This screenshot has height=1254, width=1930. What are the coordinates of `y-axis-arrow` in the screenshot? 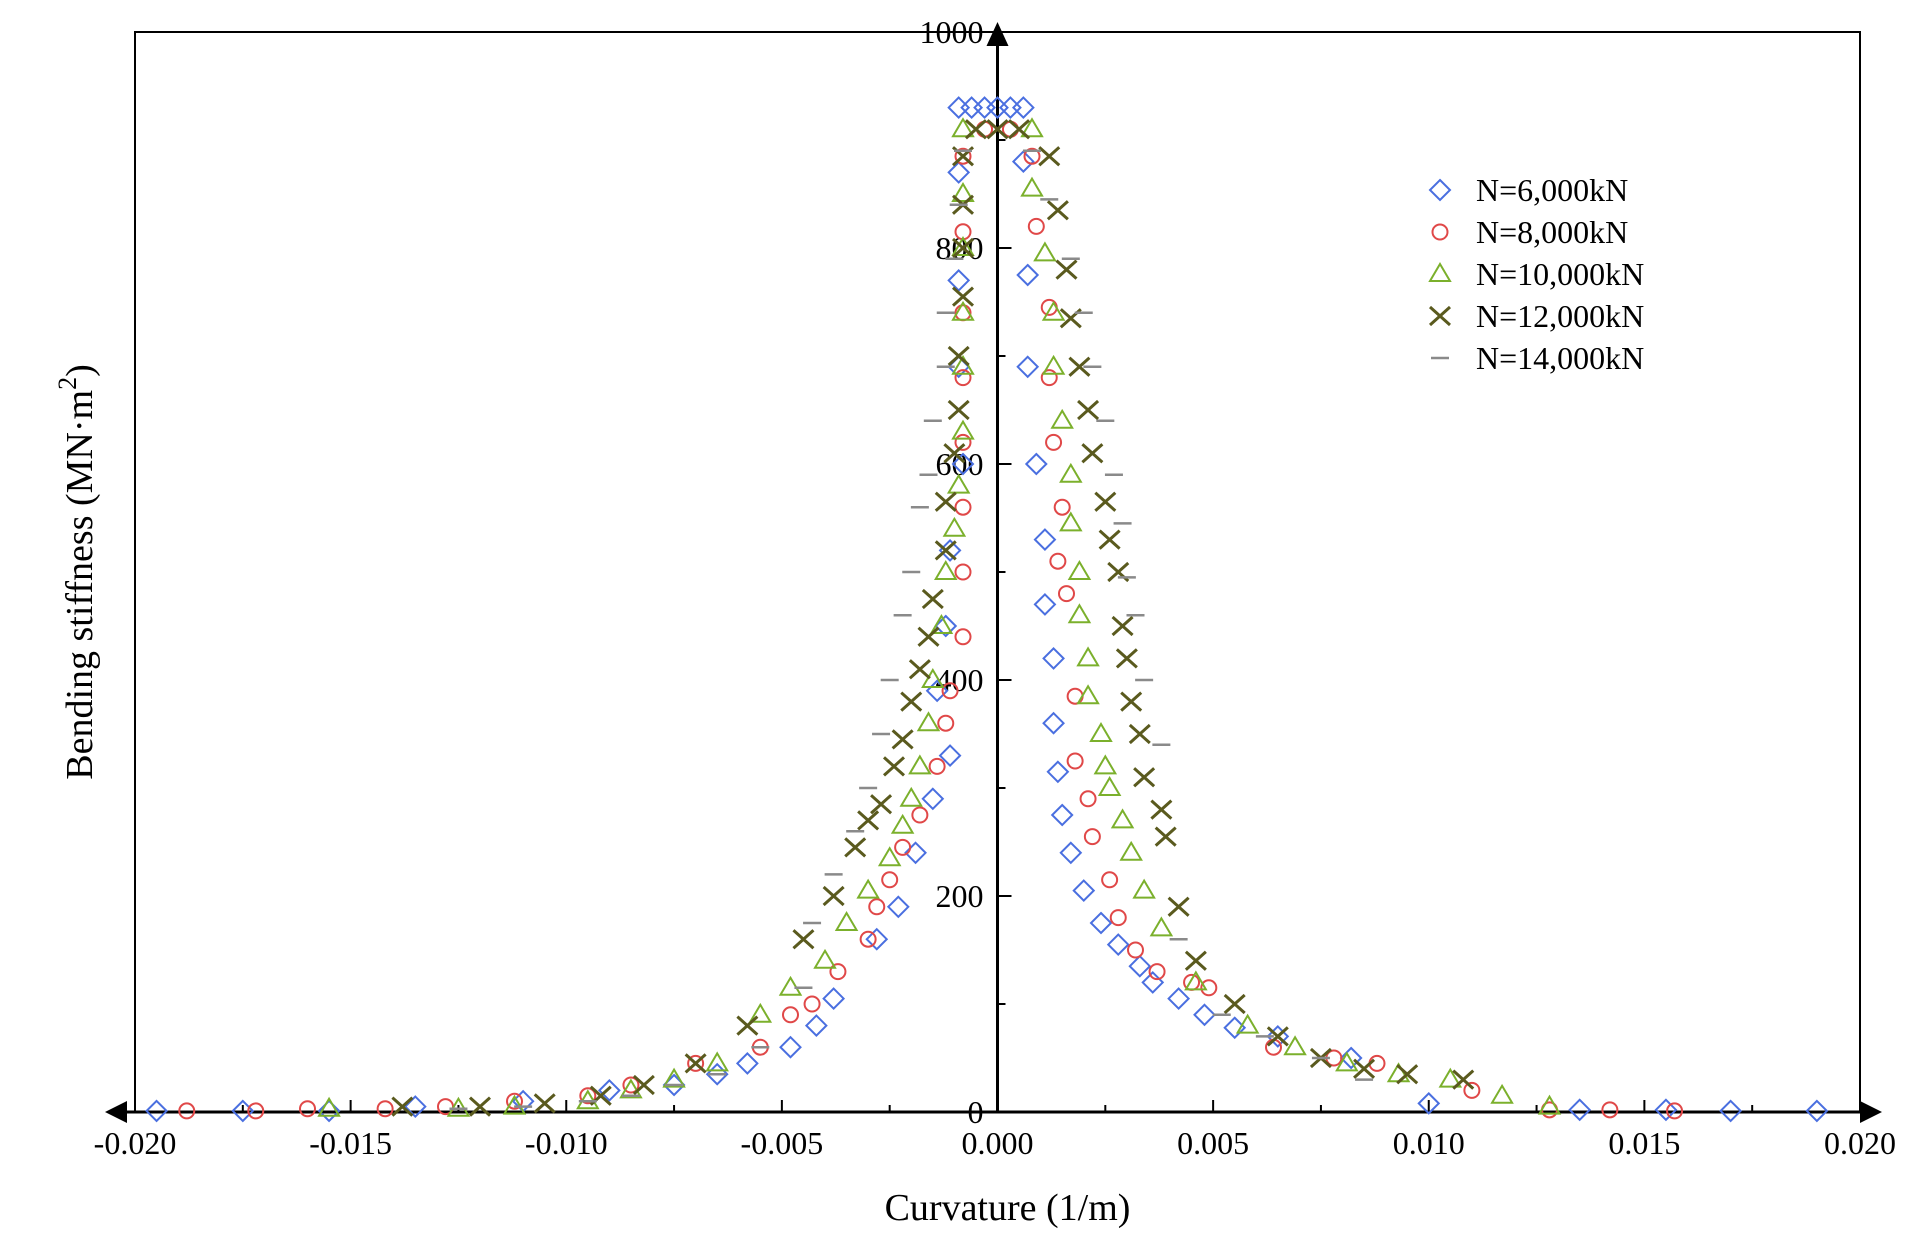 It's located at (997, 34).